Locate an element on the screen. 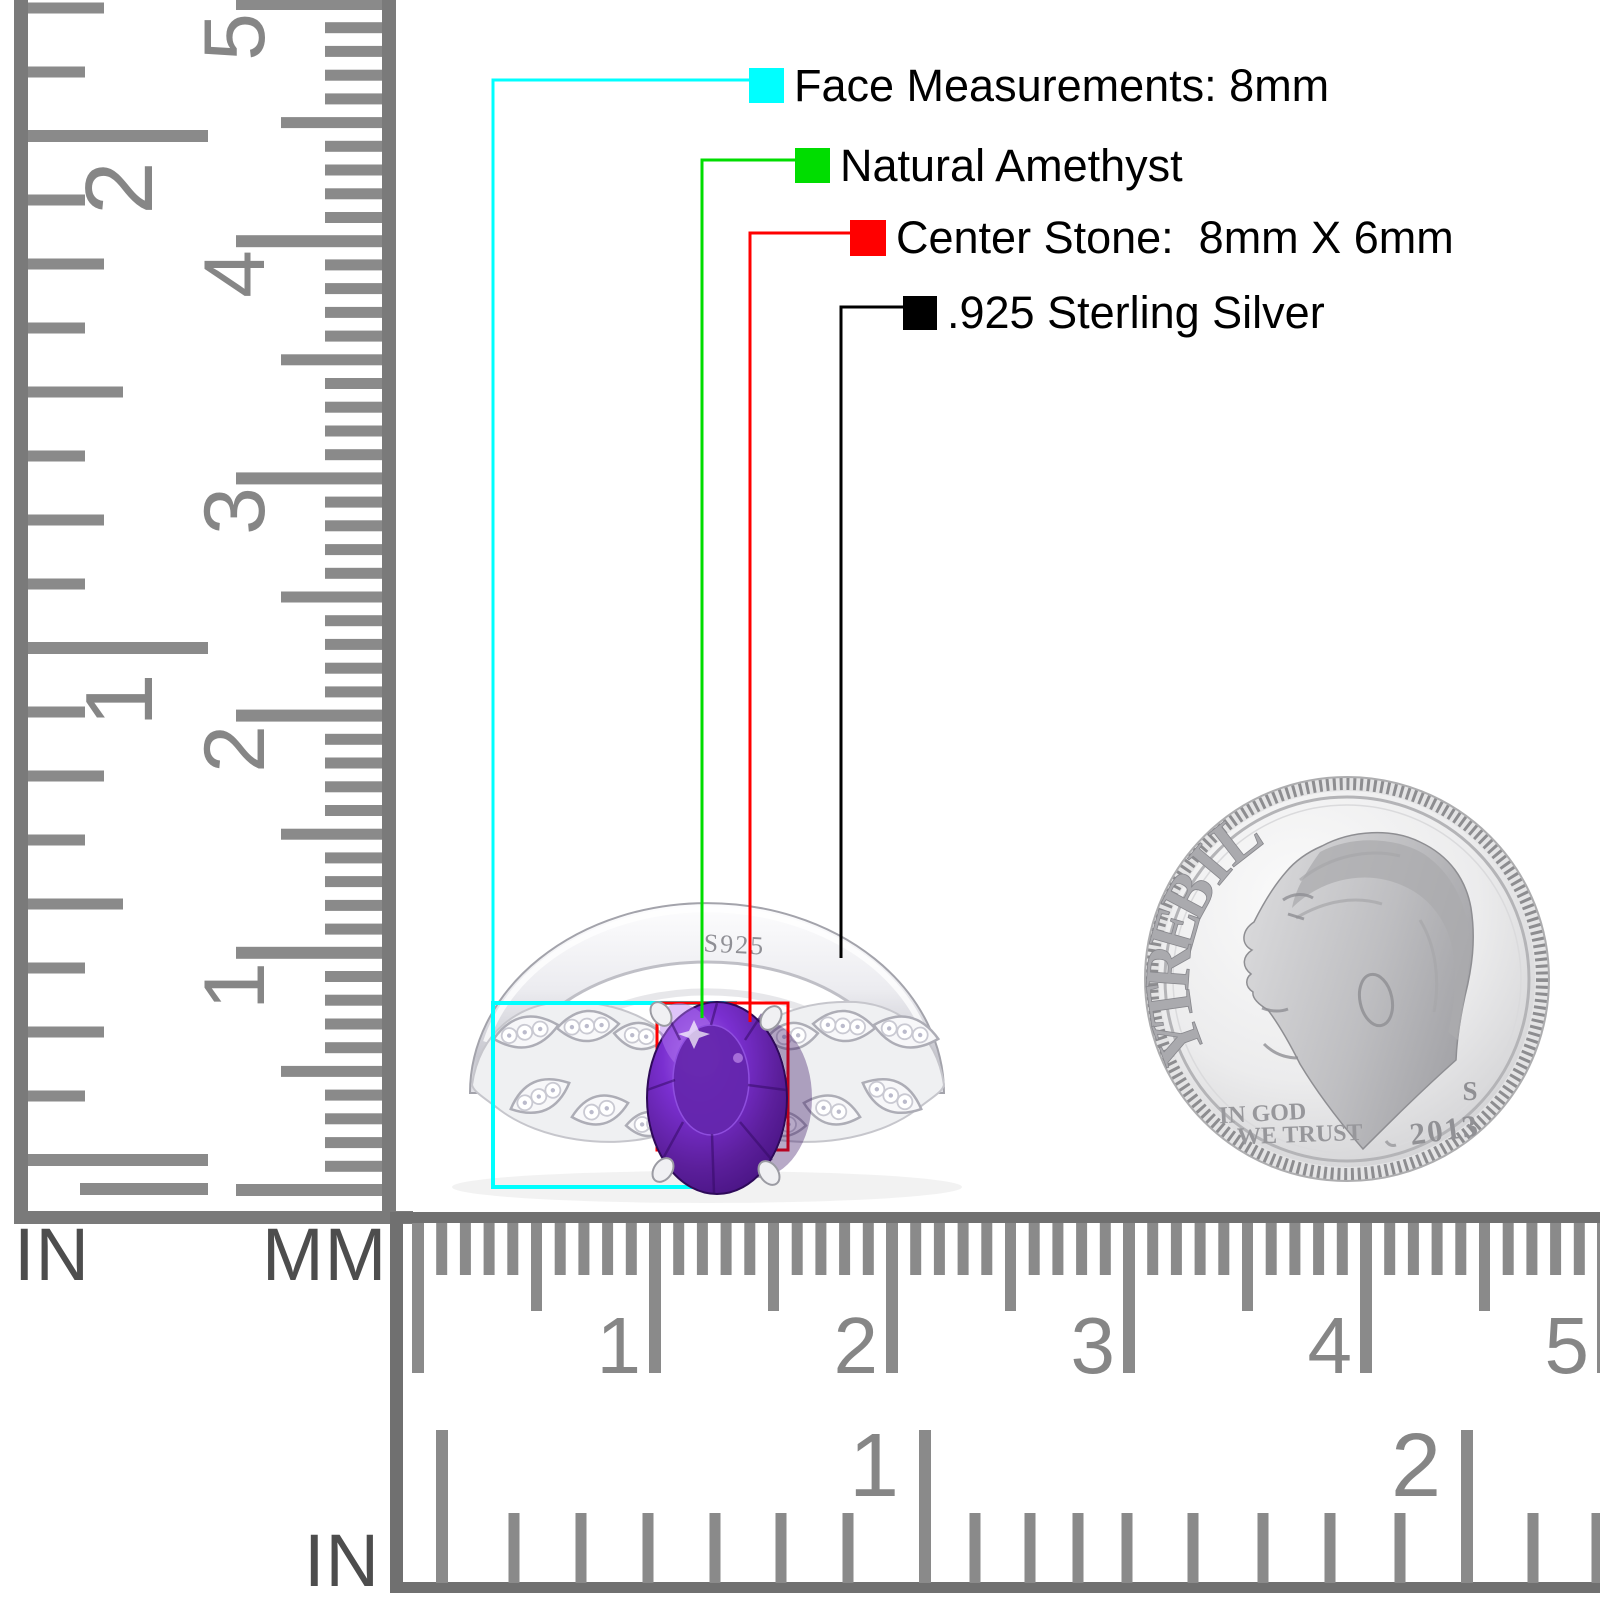  callout-center-stone-size: Center Stone: 8mm X 6mm is located at coordinates (1152, 237).